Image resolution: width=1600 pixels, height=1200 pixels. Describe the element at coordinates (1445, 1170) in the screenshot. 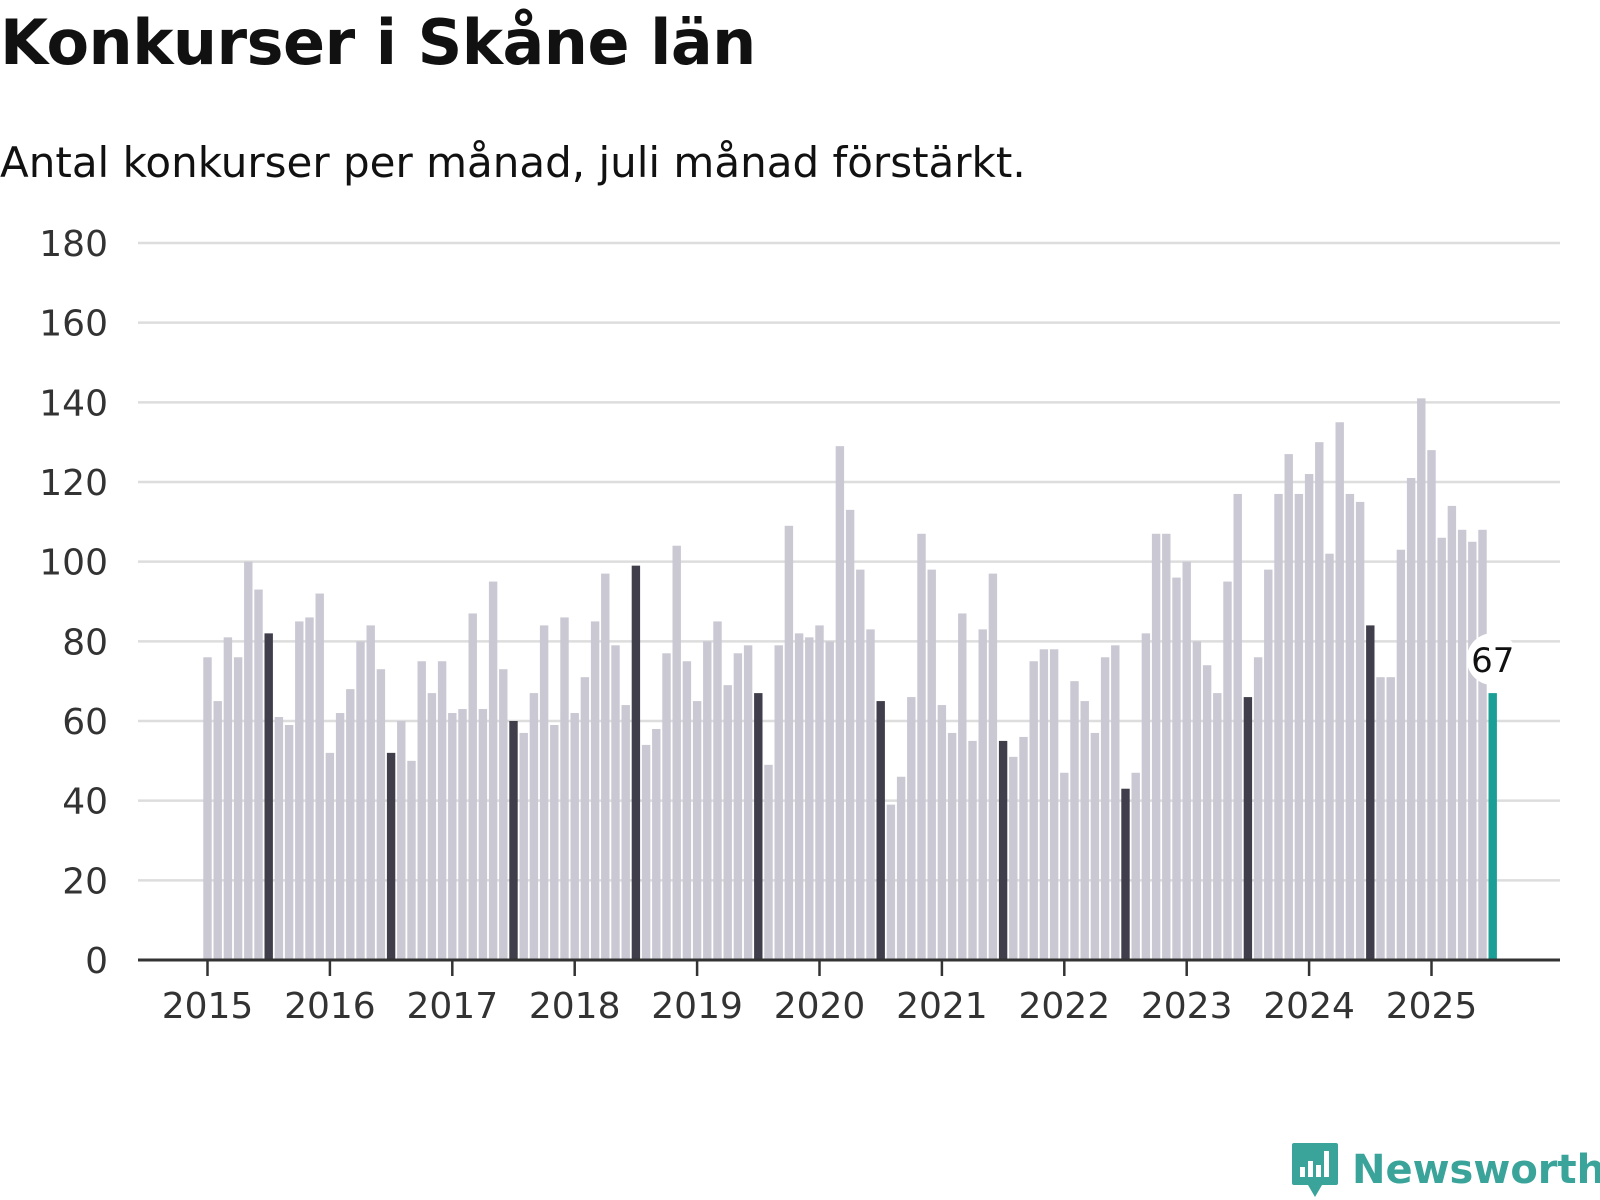

I see `newsworthy-logo: Newsworthy` at that location.